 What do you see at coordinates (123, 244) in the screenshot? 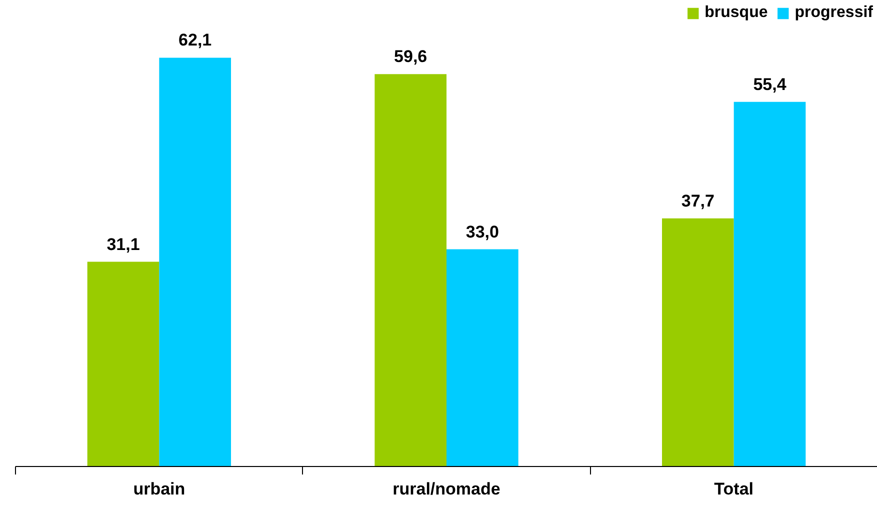
I see `data-label: 31,1` at bounding box center [123, 244].